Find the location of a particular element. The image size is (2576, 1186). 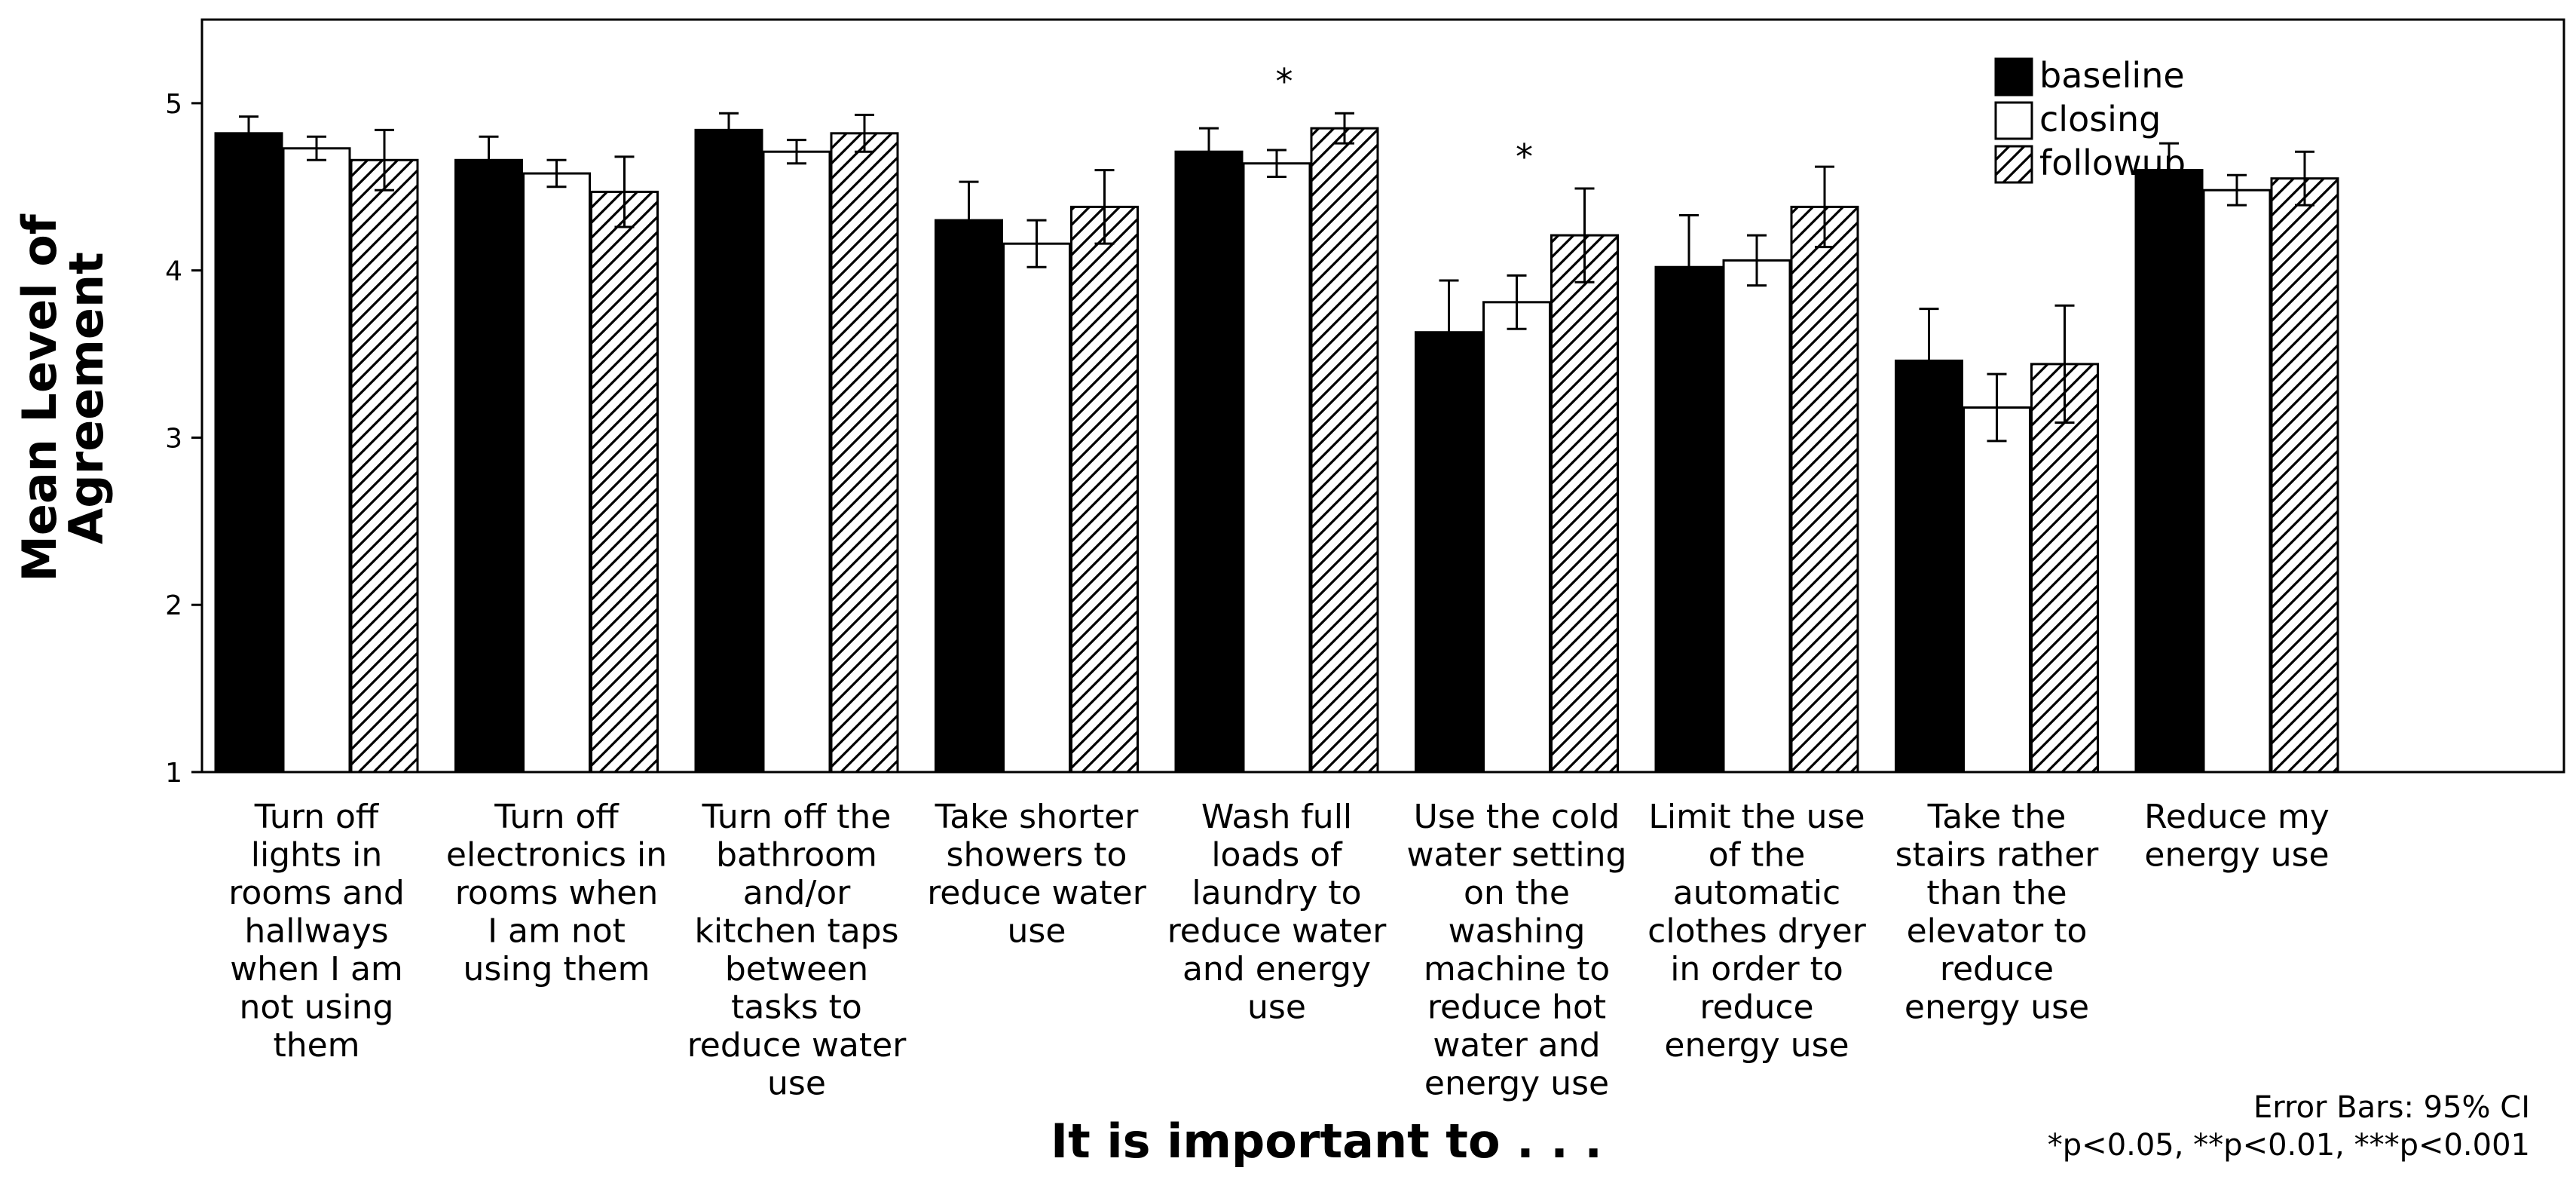

x-category-label-line: stairs rather is located at coordinates (1997, 855).